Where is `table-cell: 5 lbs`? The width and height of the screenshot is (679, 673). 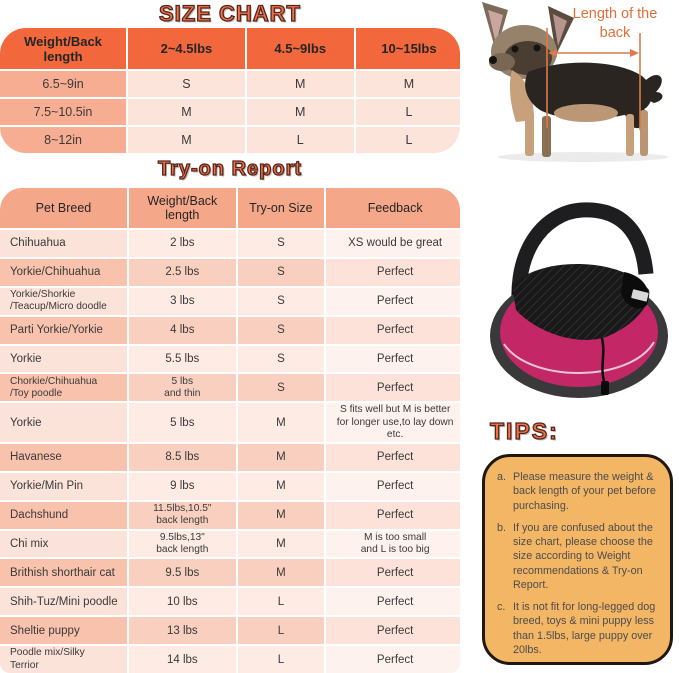 table-cell: 5 lbs is located at coordinates (182, 422).